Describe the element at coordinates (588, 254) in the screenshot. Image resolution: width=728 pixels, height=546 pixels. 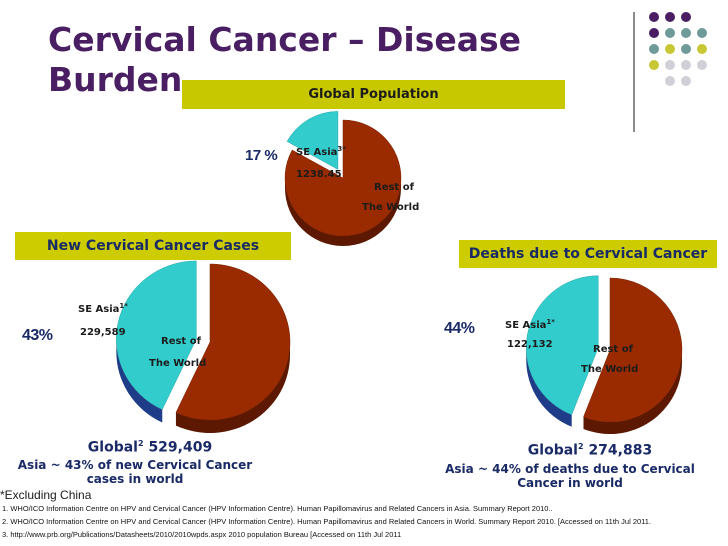
I see `banner-deaths: Deaths due to Cervical Cancer` at that location.